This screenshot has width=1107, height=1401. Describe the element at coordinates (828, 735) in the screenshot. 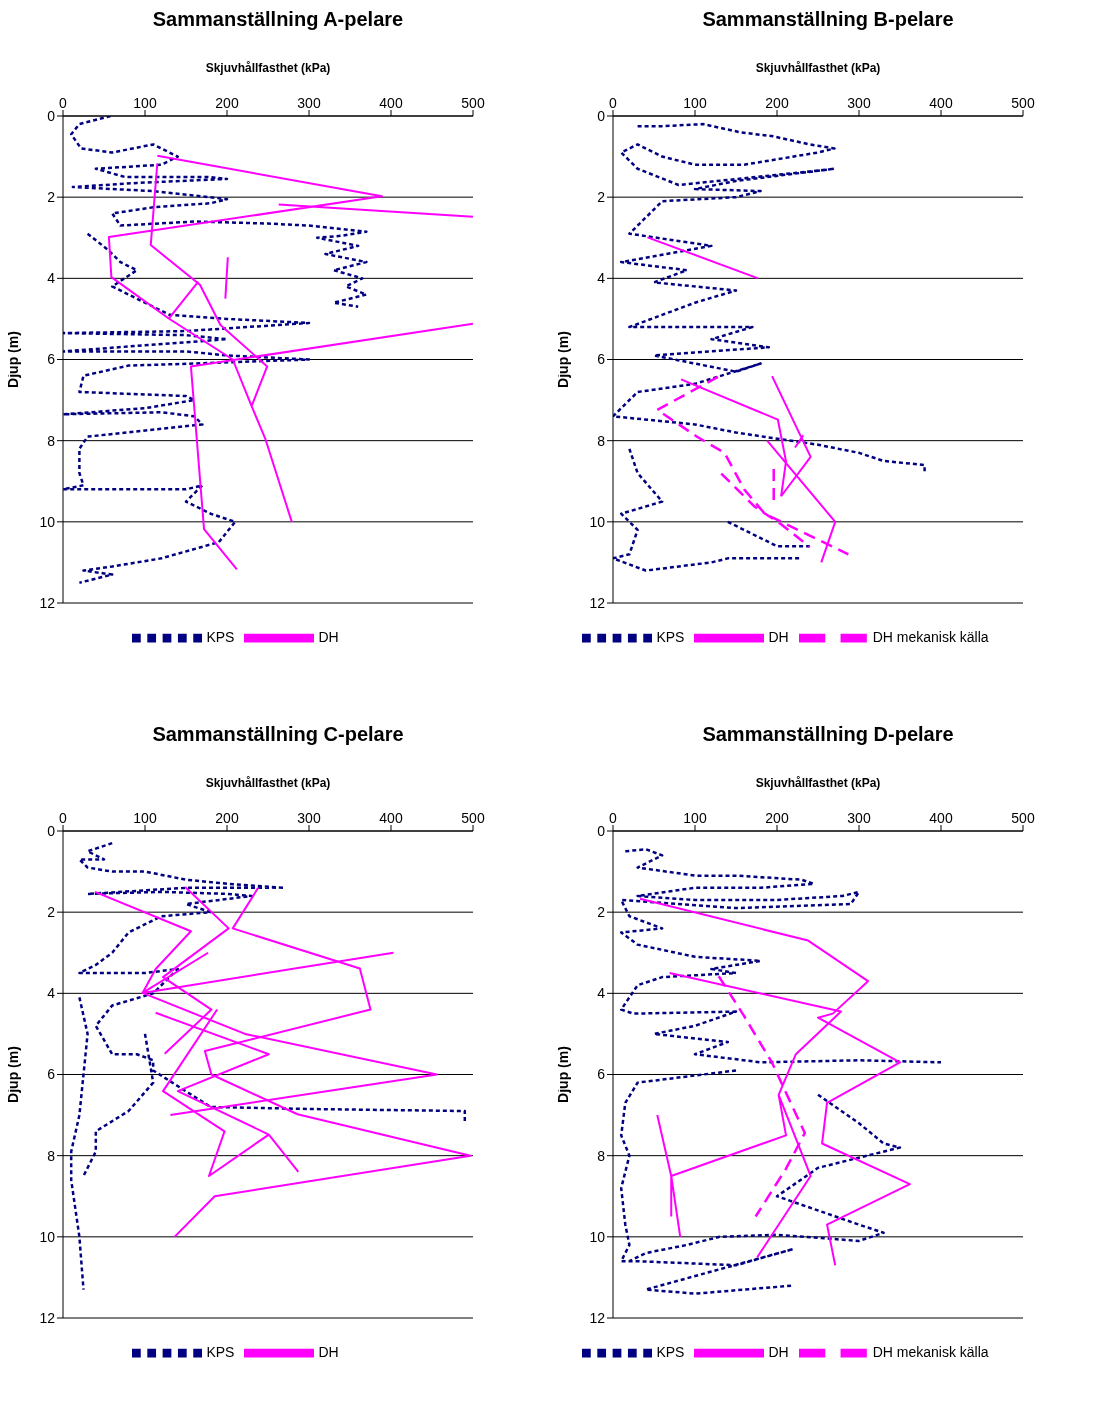

I see `chart-title: Sammanställning D-pelare` at that location.